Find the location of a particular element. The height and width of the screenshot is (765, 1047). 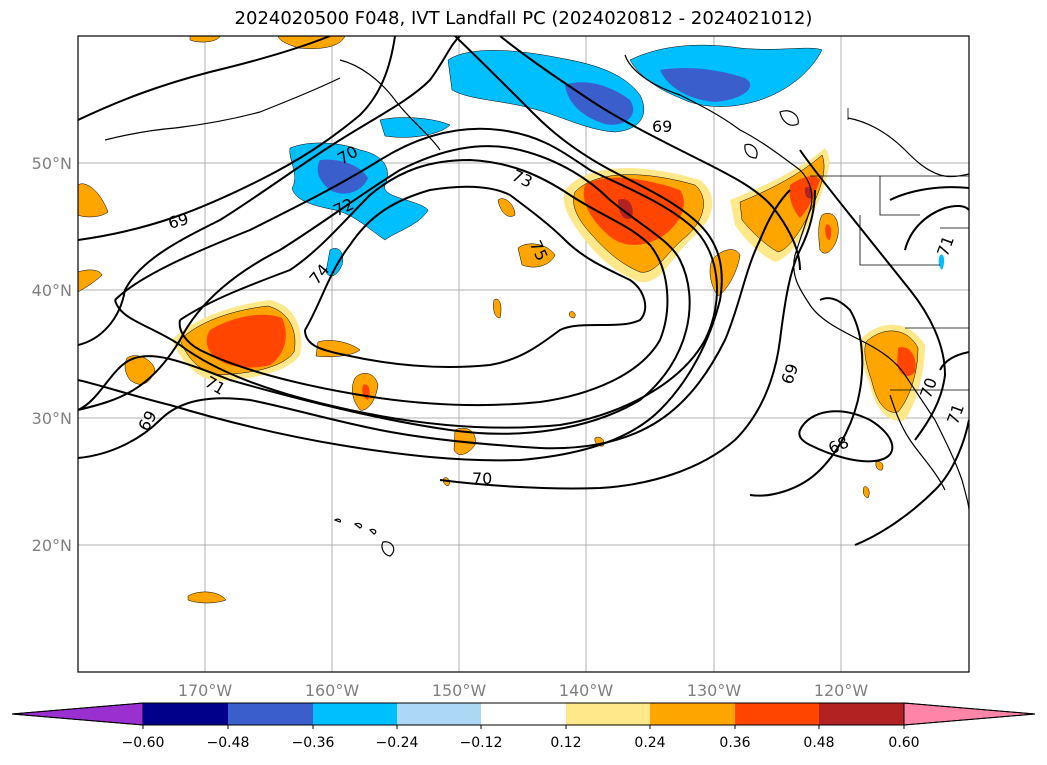

lon-label: 130°W is located at coordinates (714, 690).